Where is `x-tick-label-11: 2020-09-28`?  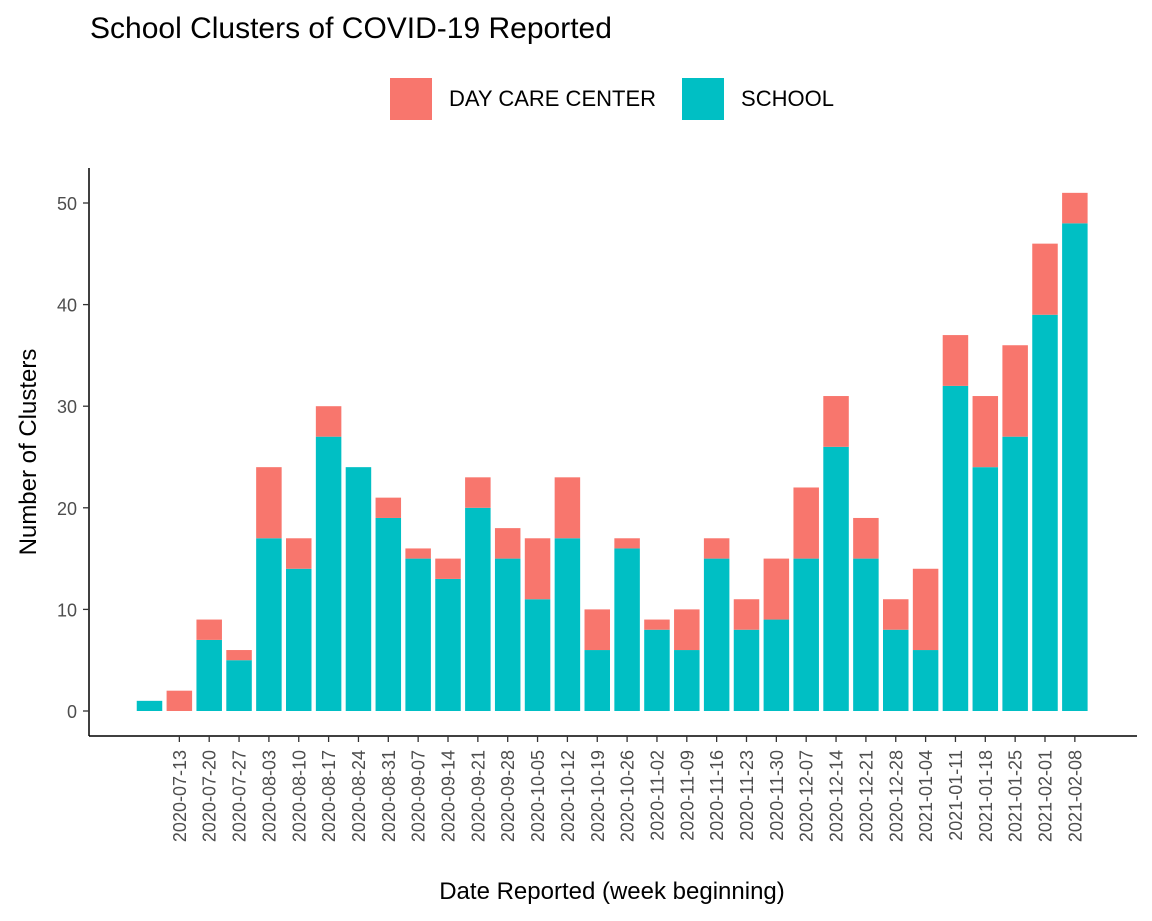
x-tick-label-11: 2020-09-28 is located at coordinates (508, 796).